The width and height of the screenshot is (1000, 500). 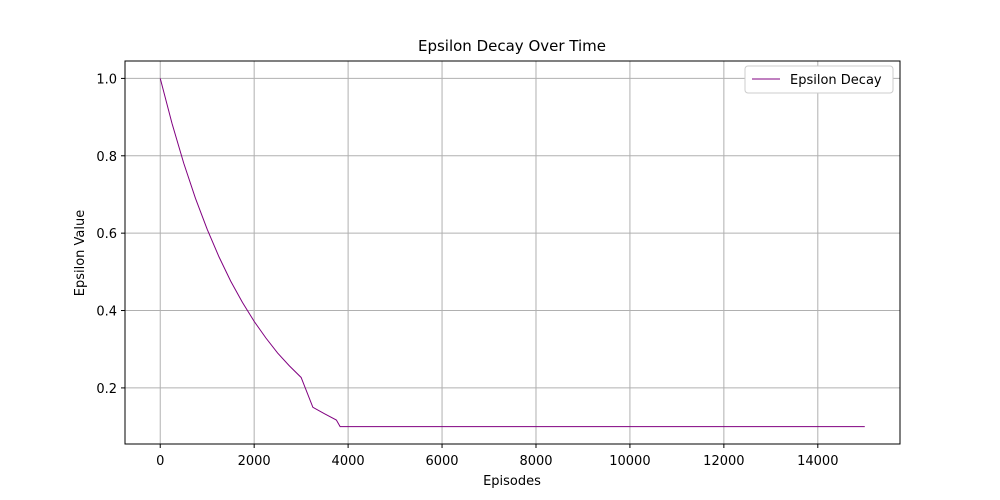 What do you see at coordinates (80, 253) in the screenshot?
I see `y-axis-label: Epsilon Value` at bounding box center [80, 253].